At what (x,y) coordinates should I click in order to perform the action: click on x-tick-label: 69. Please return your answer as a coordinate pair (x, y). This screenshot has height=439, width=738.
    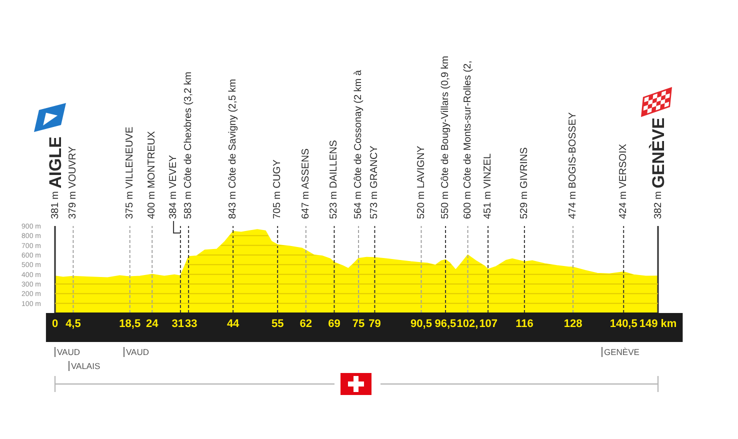
    Looking at the image, I should click on (334, 324).